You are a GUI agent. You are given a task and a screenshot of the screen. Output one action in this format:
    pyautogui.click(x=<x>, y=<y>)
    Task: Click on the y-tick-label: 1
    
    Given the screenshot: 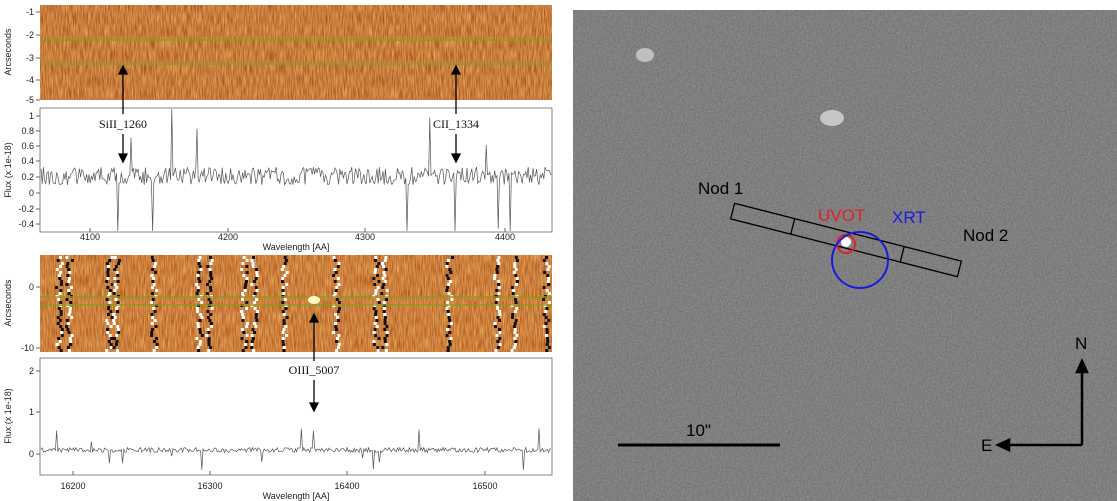 What is the action you would take?
    pyautogui.click(x=31, y=116)
    